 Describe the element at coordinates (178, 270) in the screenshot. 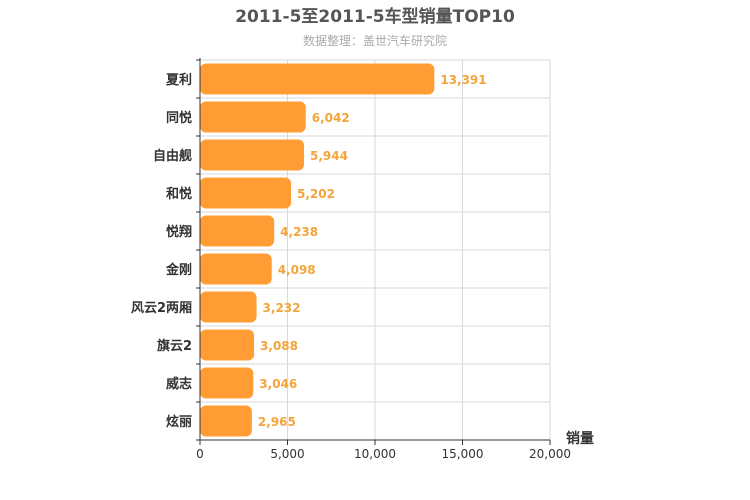

I see `category-label: 金刚` at that location.